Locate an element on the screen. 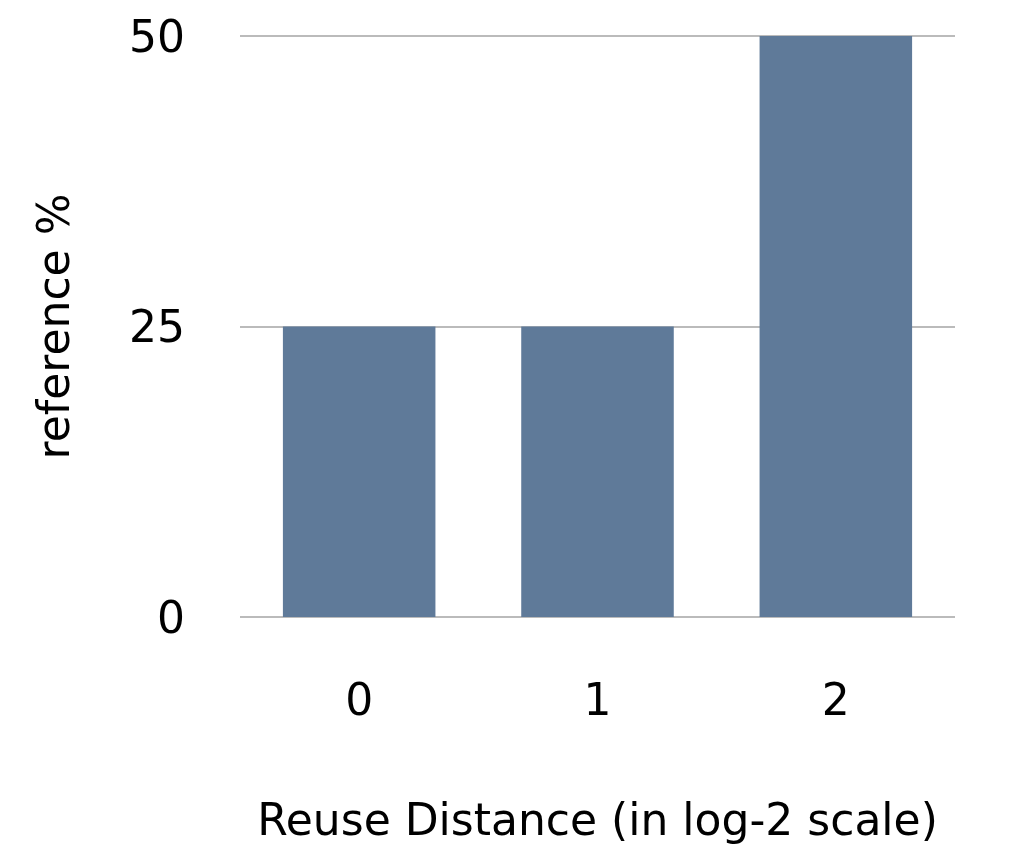  y-tick-label: 0 is located at coordinates (171, 617).